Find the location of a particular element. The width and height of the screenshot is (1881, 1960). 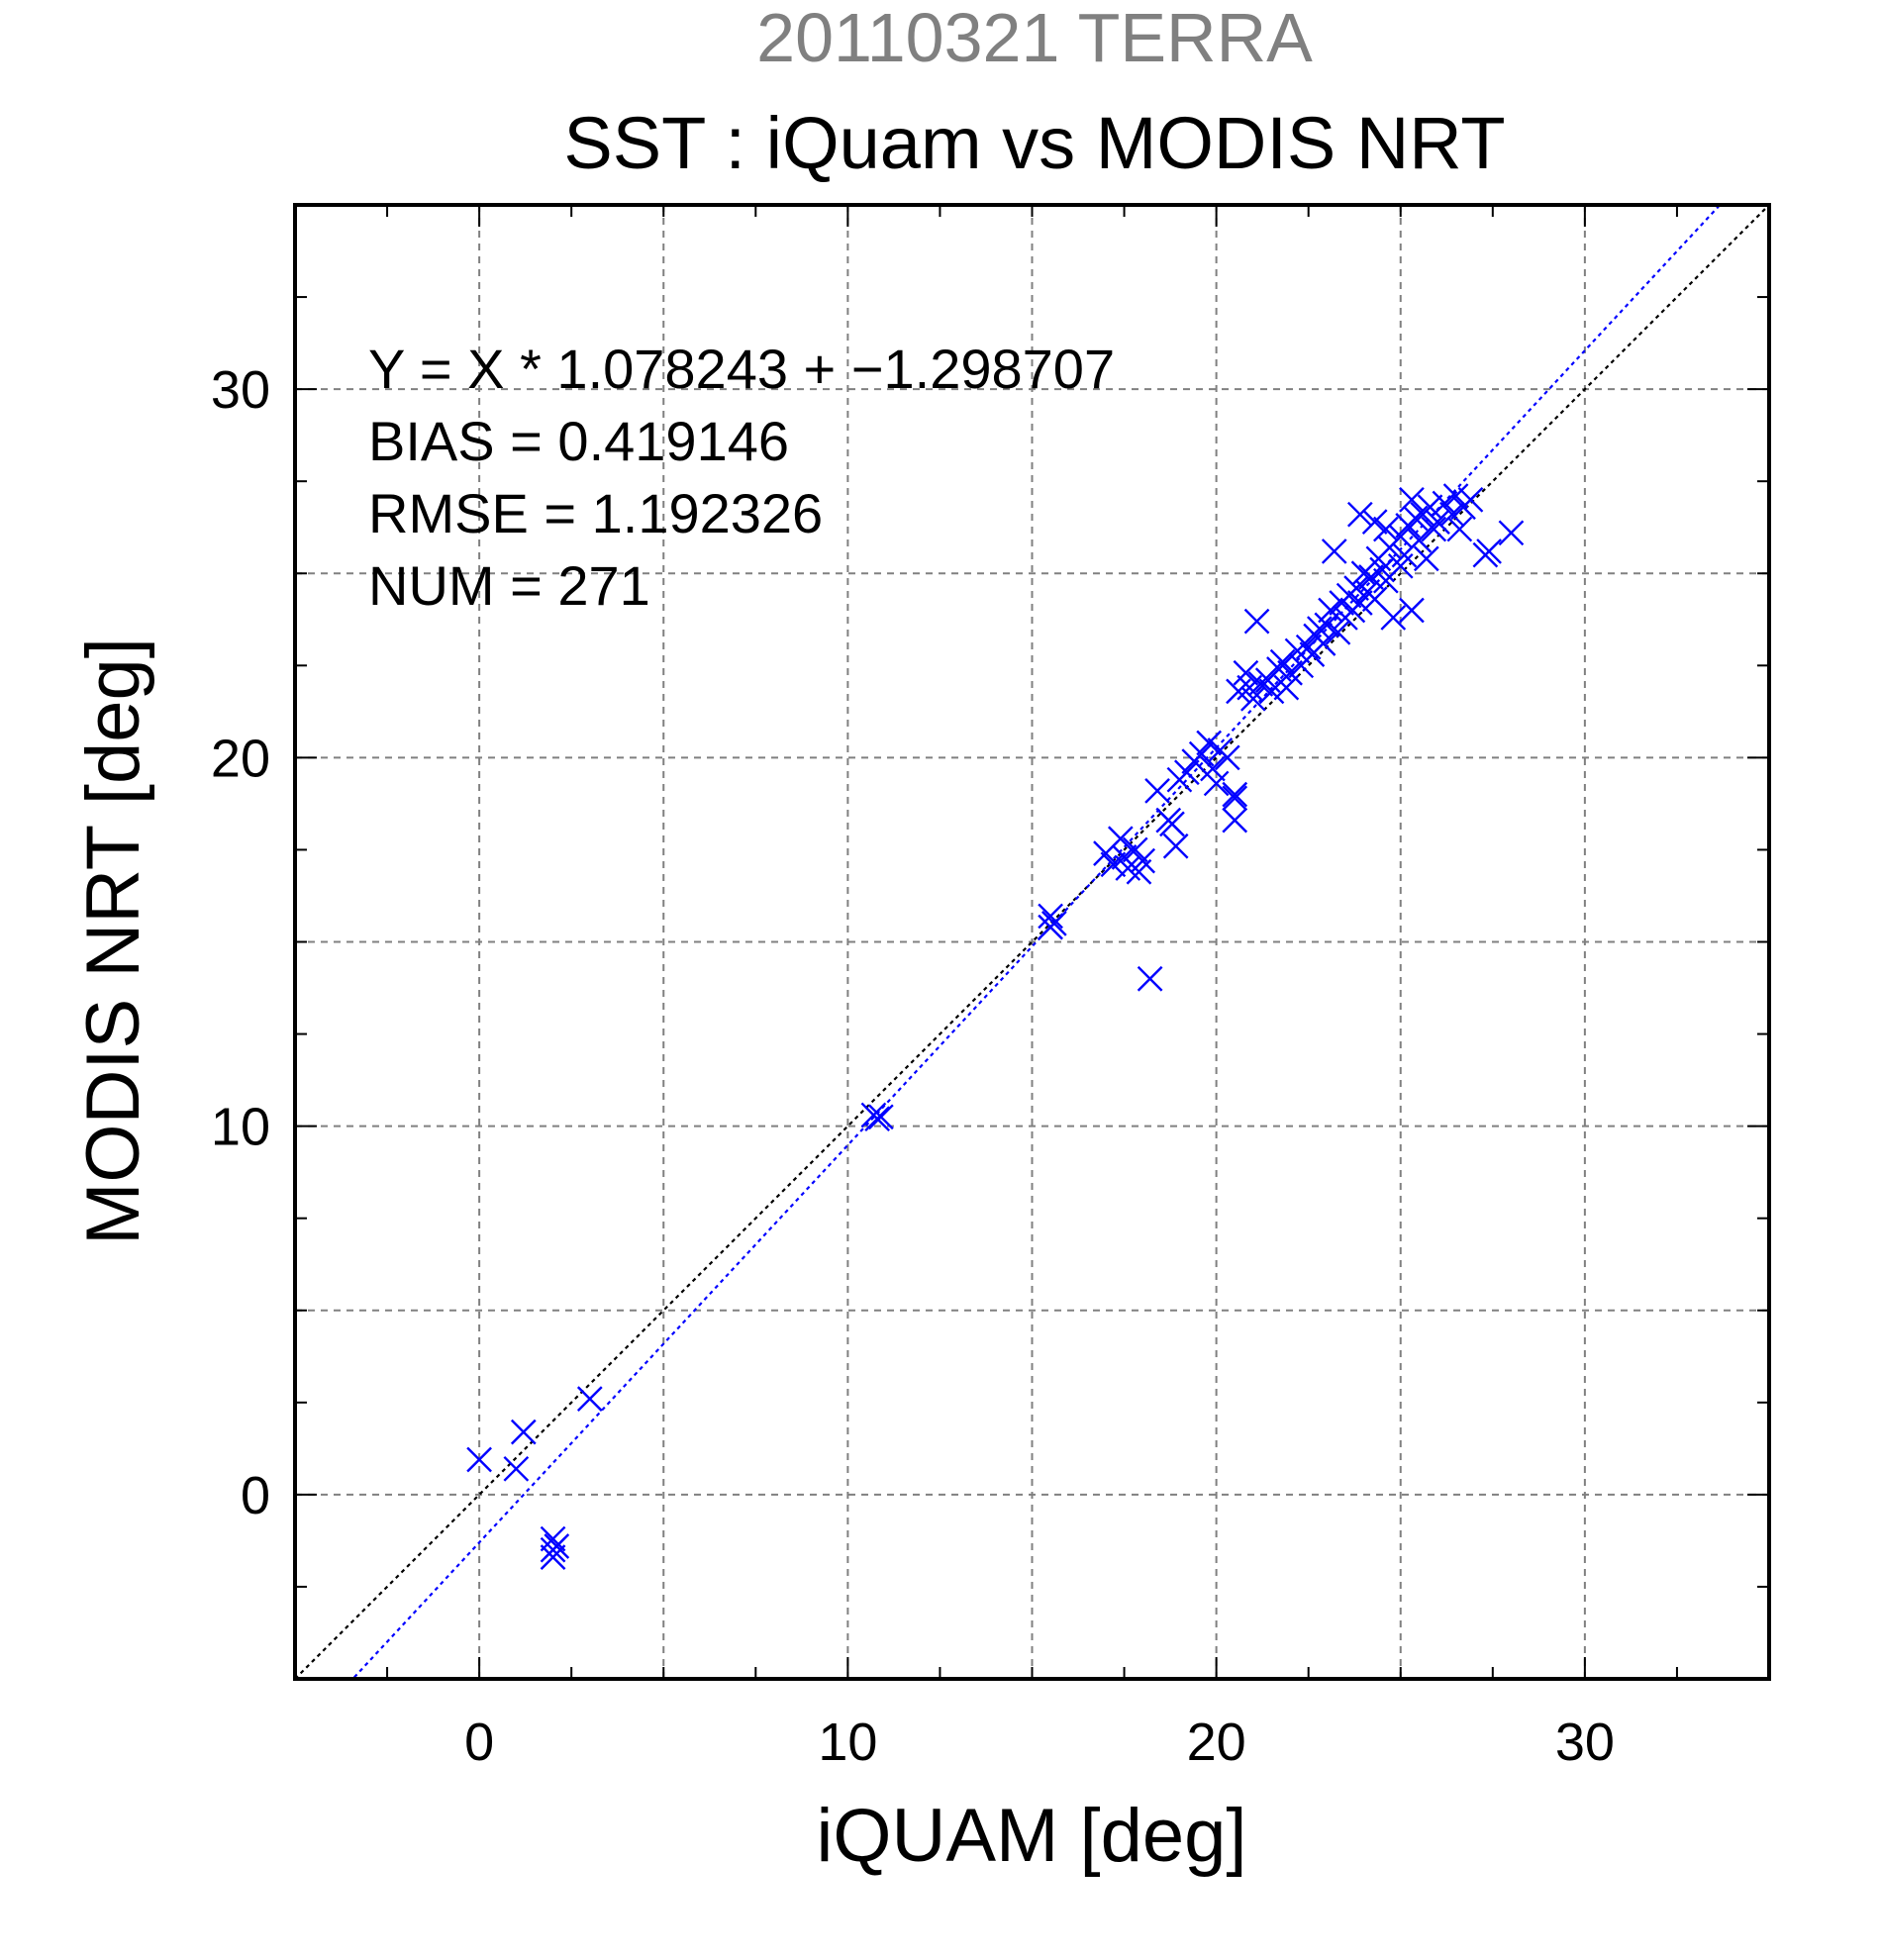

y-tick-label: 20 is located at coordinates (241, 758).